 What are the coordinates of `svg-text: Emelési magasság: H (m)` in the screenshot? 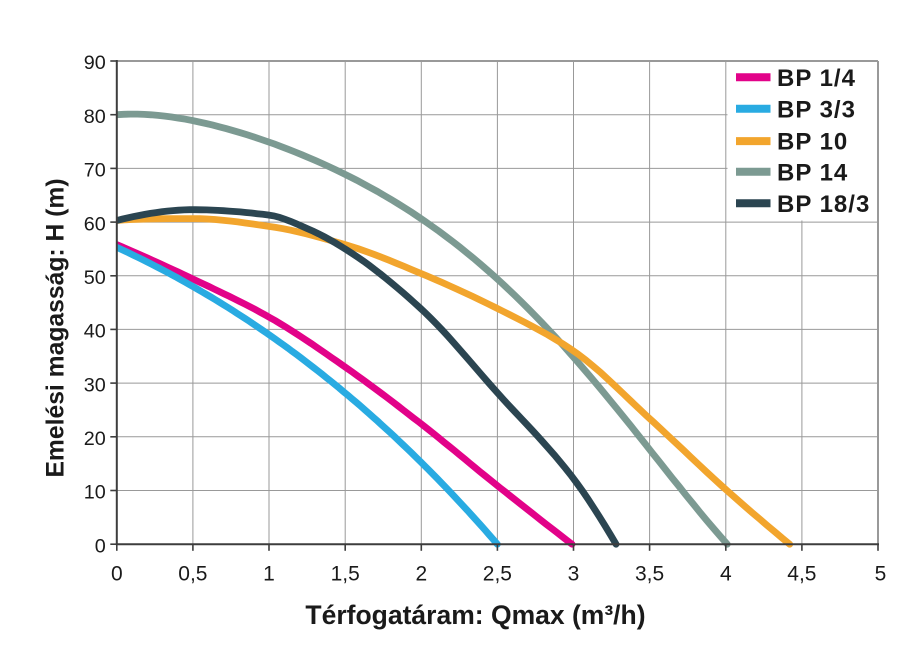 It's located at (56, 327).